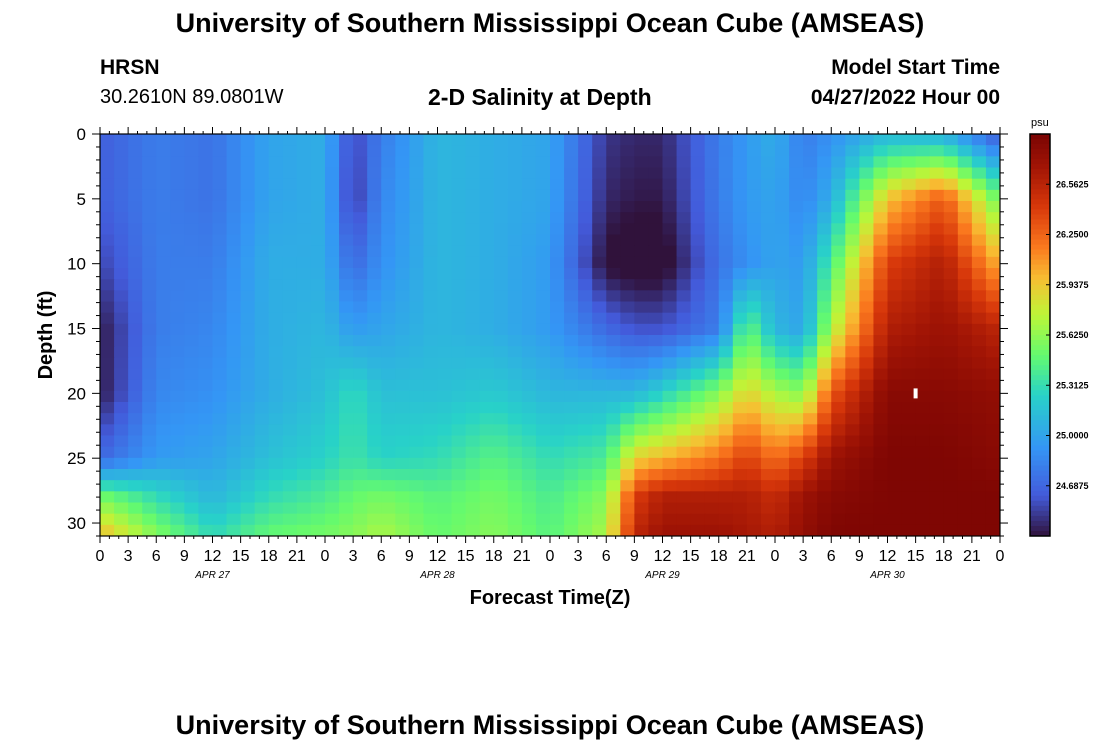  What do you see at coordinates (184, 556) in the screenshot?
I see `x-tick-label: 9` at bounding box center [184, 556].